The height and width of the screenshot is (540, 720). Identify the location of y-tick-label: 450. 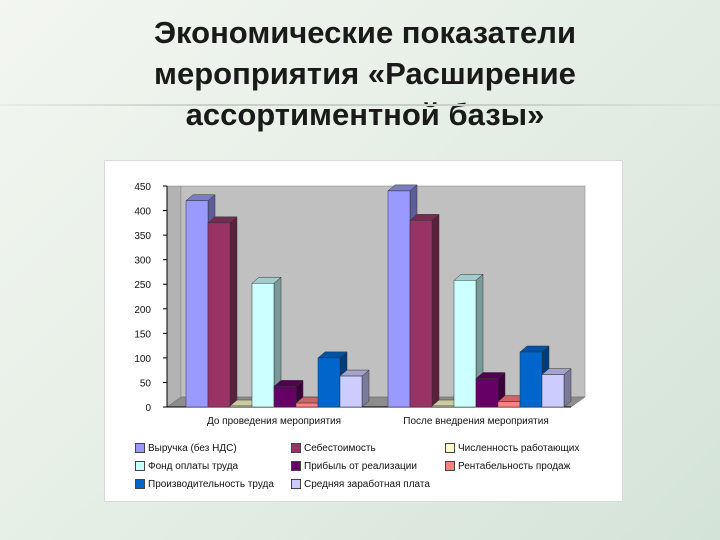
(142, 187).